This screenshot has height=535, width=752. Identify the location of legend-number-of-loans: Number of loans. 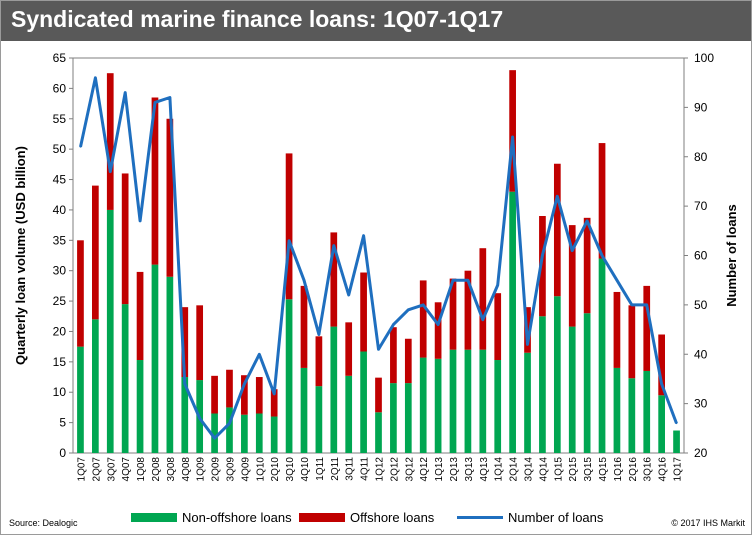
(530, 517).